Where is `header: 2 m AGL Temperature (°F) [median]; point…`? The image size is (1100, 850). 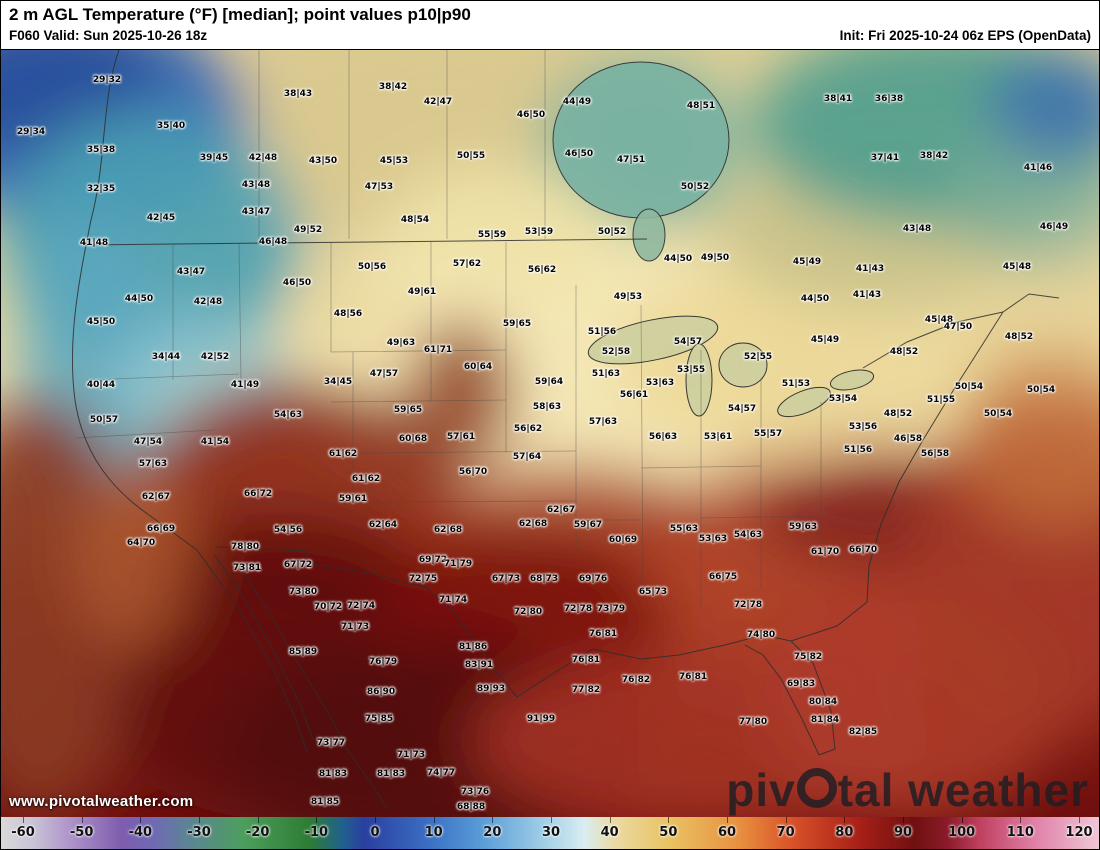 header: 2 m AGL Temperature (°F) [median]; point… is located at coordinates (550, 25).